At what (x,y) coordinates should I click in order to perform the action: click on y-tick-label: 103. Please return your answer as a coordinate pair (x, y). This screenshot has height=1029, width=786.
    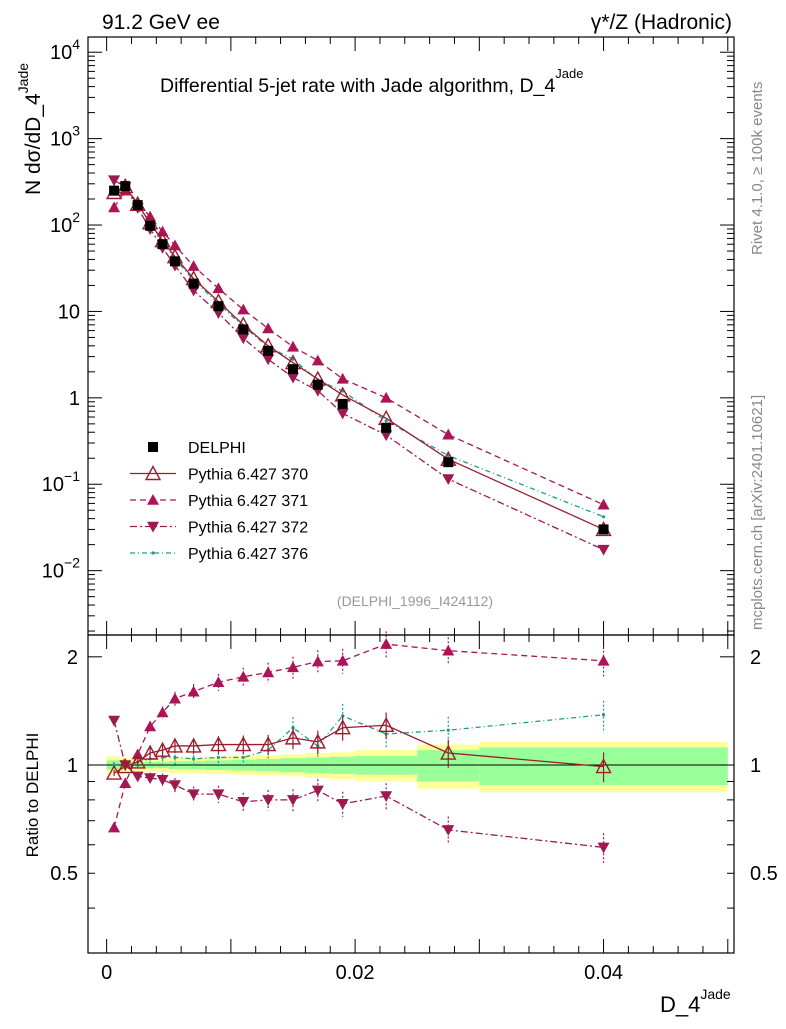
    Looking at the image, I should click on (65, 137).